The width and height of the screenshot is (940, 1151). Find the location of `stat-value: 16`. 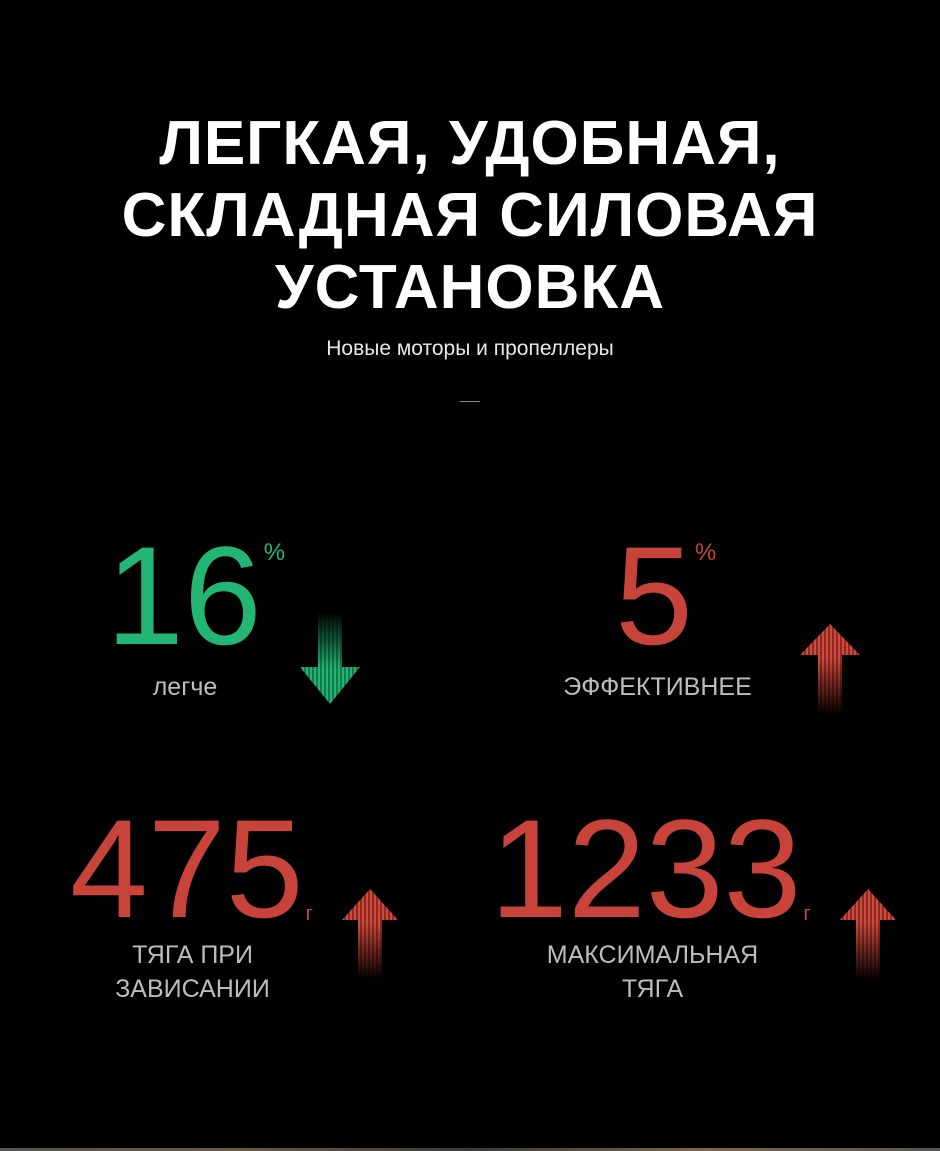

stat-value: 16 is located at coordinates (184, 595).